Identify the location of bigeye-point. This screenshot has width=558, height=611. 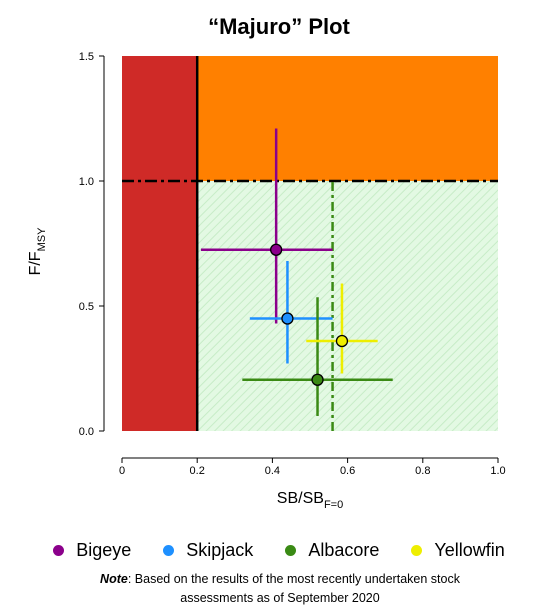
(276, 249).